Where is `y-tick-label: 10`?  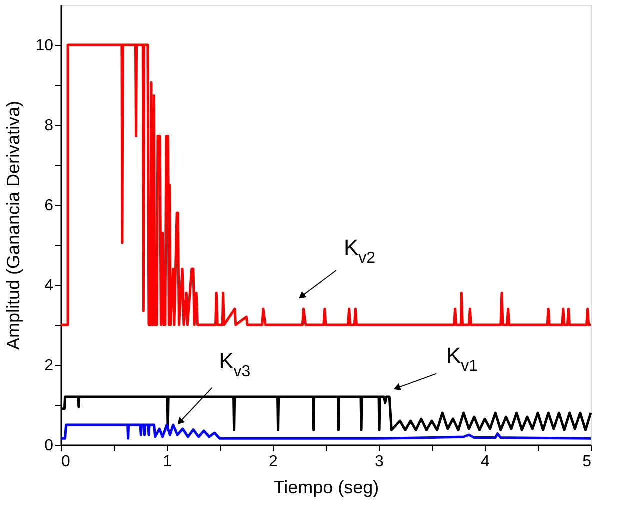
y-tick-label: 10 is located at coordinates (45, 46).